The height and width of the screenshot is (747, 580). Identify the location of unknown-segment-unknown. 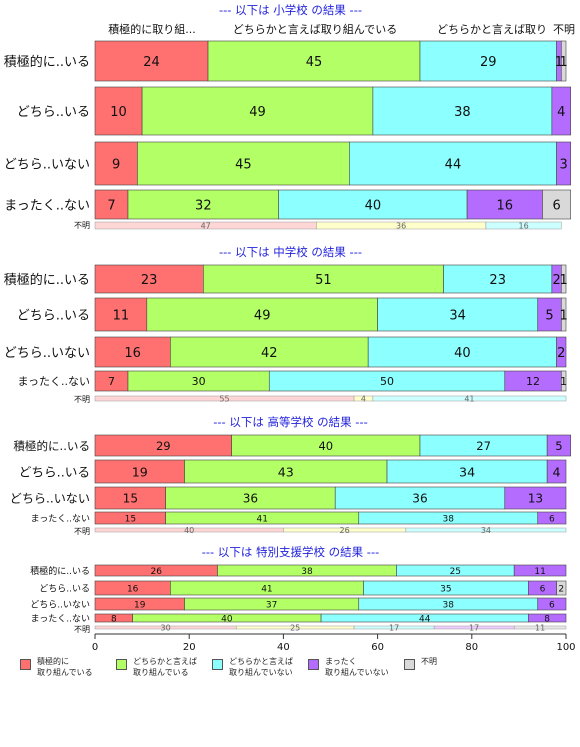
(540, 627).